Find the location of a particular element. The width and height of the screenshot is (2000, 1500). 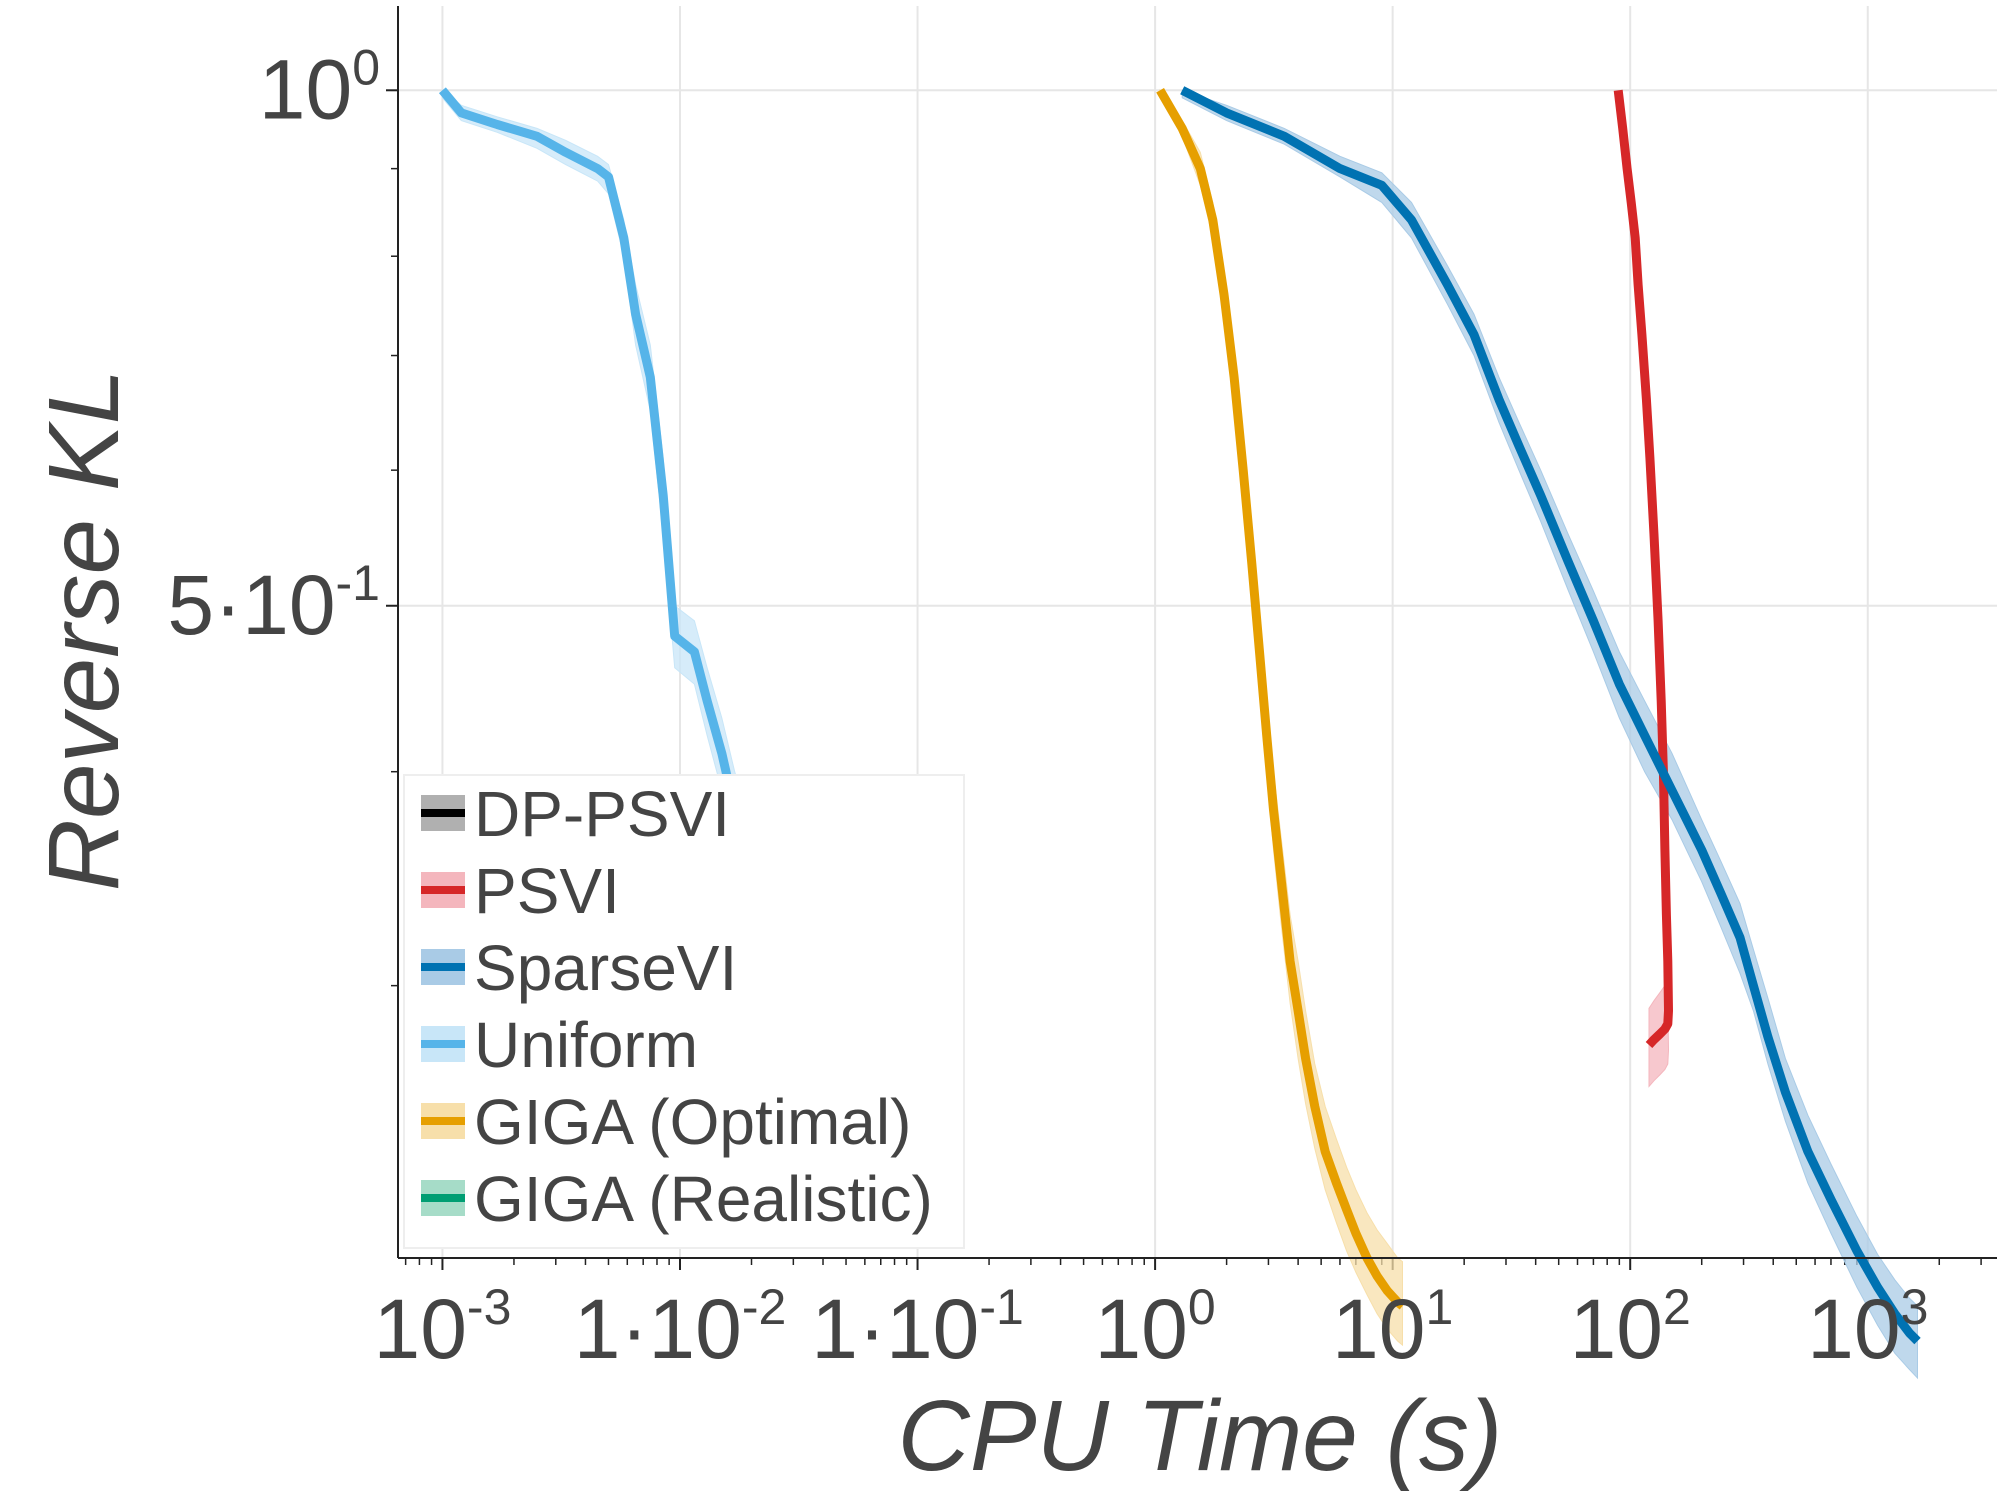

y-tick-labels: 100 5·10⁻¹ is located at coordinates (273, 345).